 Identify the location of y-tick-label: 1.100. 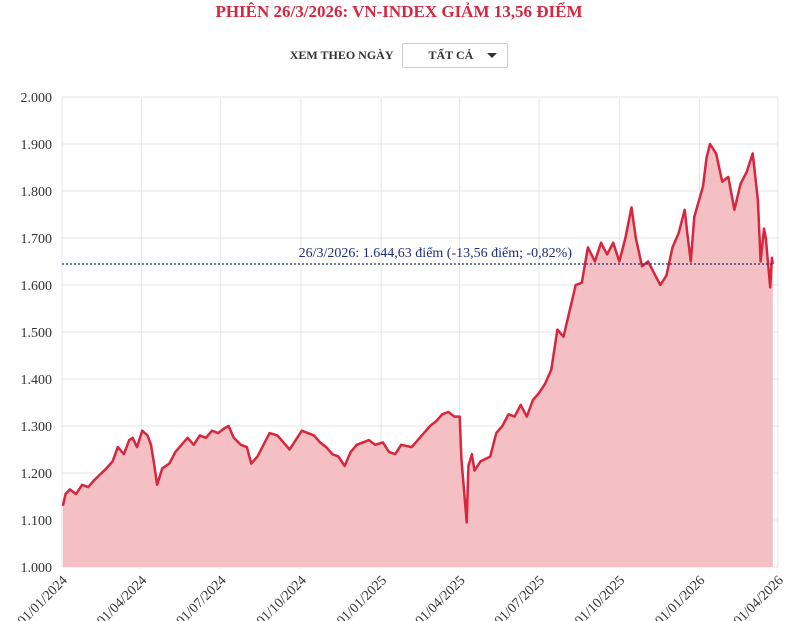
(37, 521).